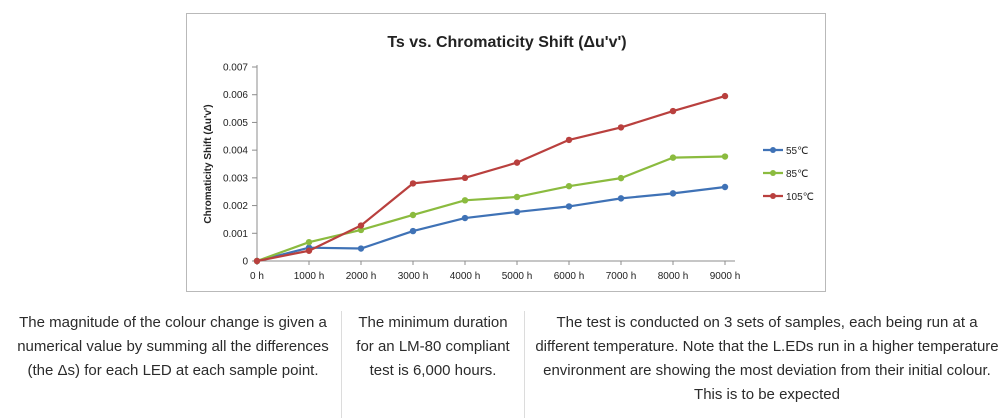 This screenshot has width=1007, height=418. I want to click on y-tick-label: 0, so click(245, 262).